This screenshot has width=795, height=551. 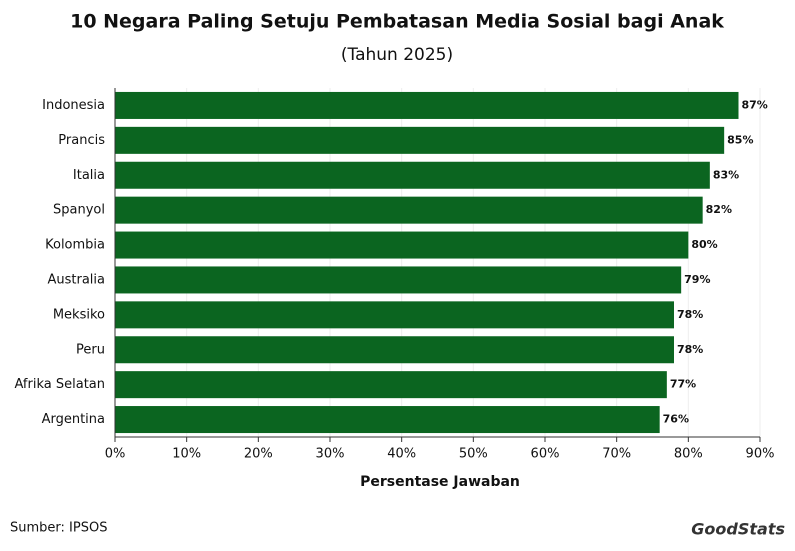 I want to click on value-label: 77%, so click(x=683, y=384).